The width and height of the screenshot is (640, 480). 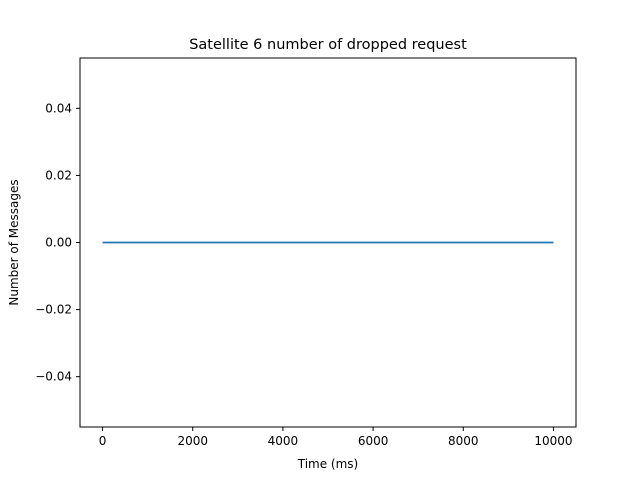 What do you see at coordinates (58, 108) in the screenshot?
I see `y-tick-label: 0.04` at bounding box center [58, 108].